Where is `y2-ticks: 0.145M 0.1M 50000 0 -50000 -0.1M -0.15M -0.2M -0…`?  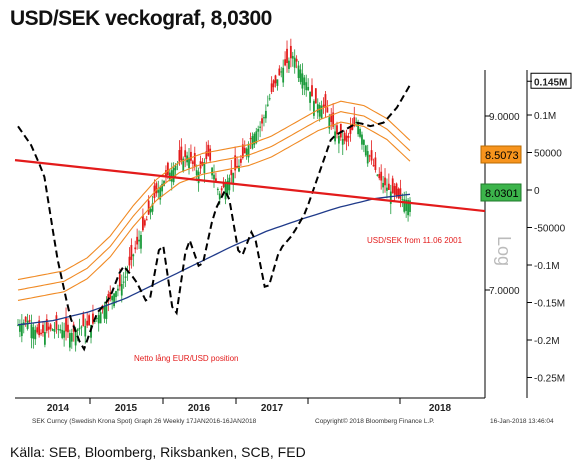
y2-ticks: 0.145M 0.1M 50000 0 -50000 -0.1M -0.15M -0.2M -0… is located at coordinates (549, 228).